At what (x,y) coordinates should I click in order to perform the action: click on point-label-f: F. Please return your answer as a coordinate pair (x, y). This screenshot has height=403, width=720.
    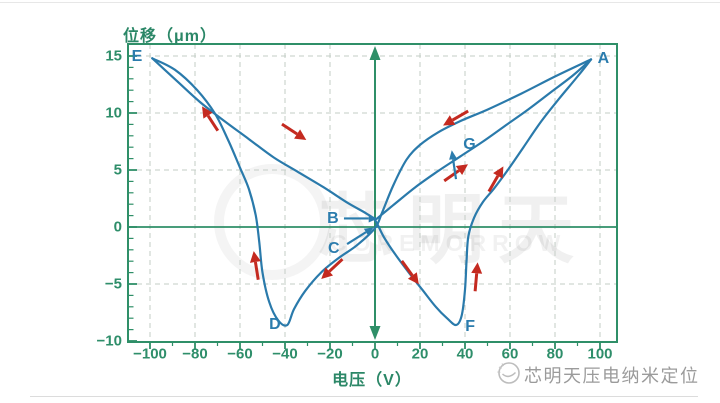
    Looking at the image, I should click on (470, 327).